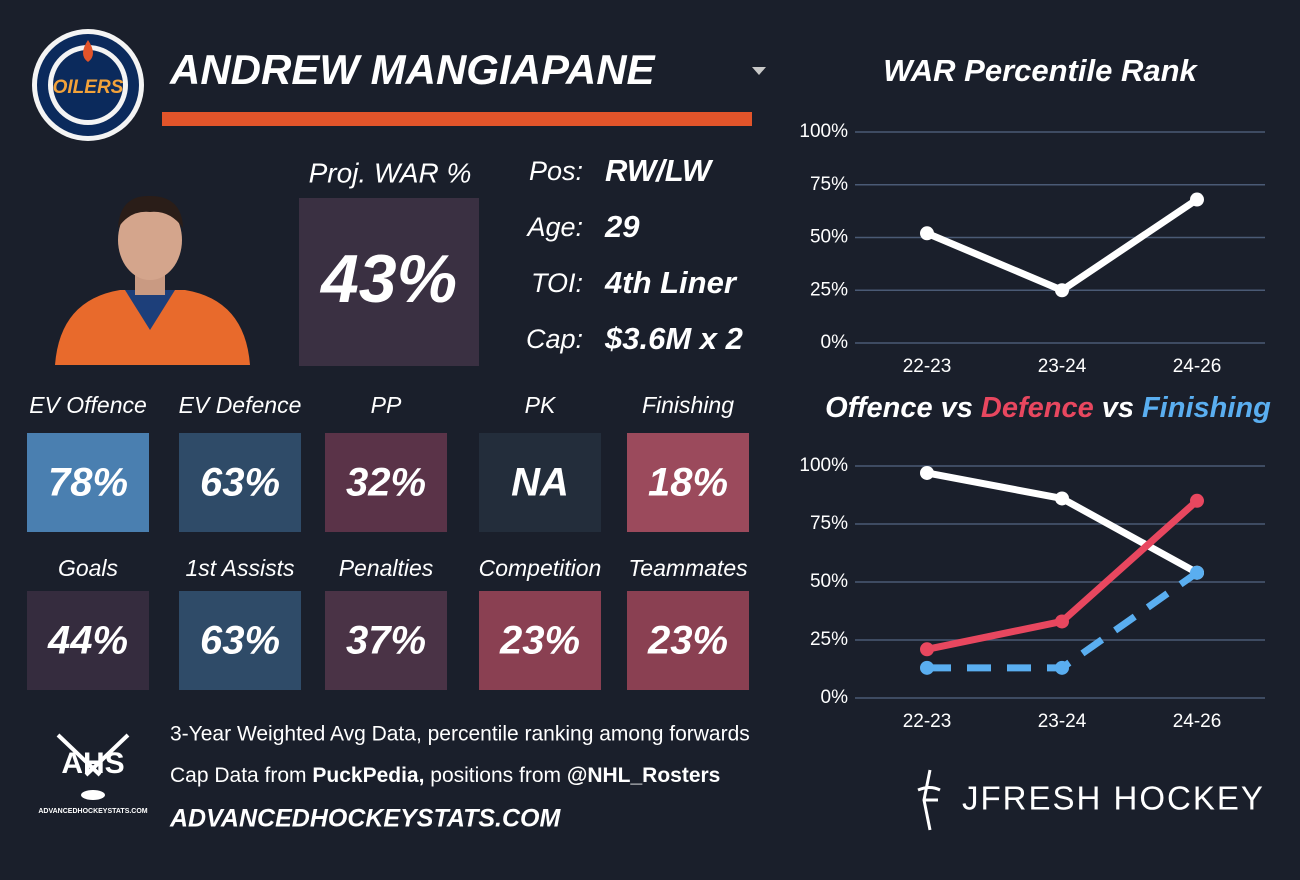  I want to click on tile-label: PK, so click(541, 405).